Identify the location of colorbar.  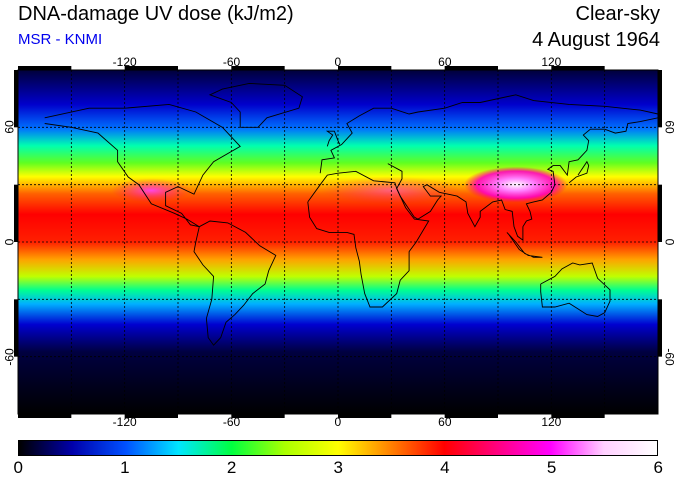
(338, 448).